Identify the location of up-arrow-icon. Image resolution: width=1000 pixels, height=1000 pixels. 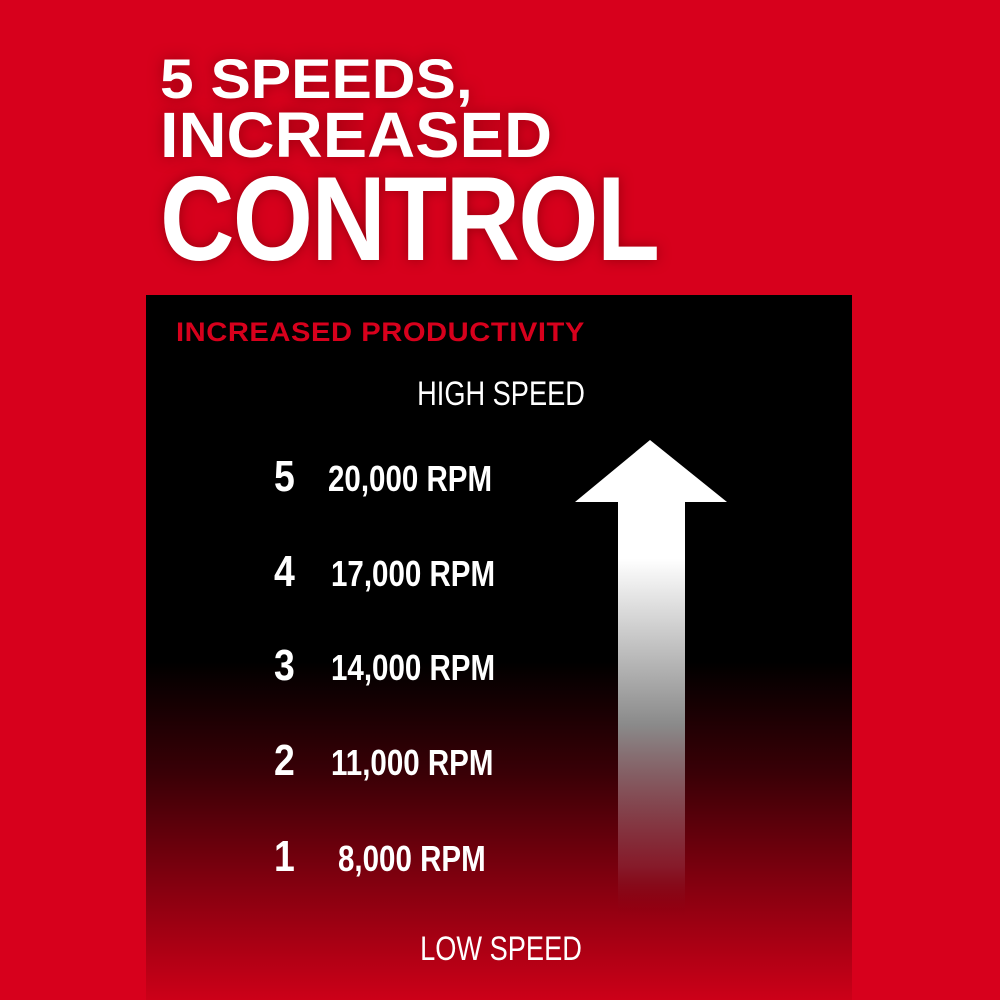
(651, 677).